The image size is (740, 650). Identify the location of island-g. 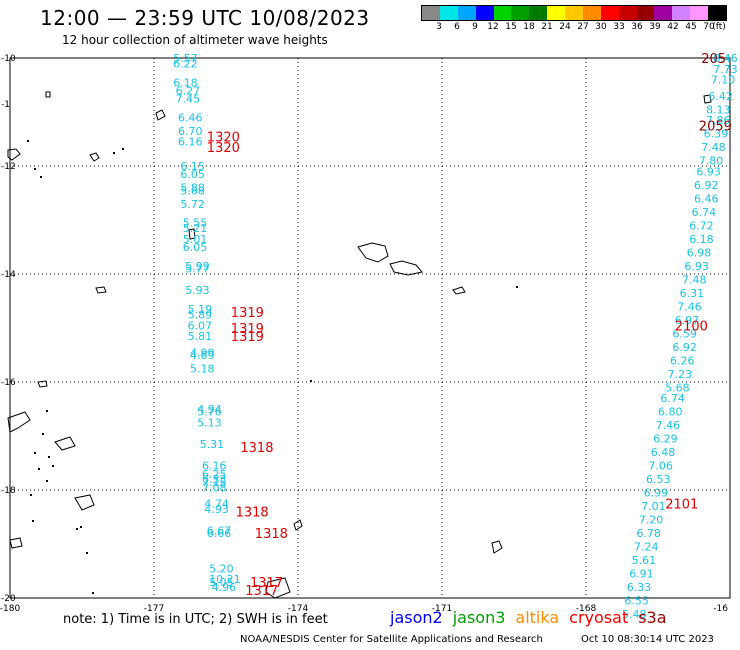
(192, 234).